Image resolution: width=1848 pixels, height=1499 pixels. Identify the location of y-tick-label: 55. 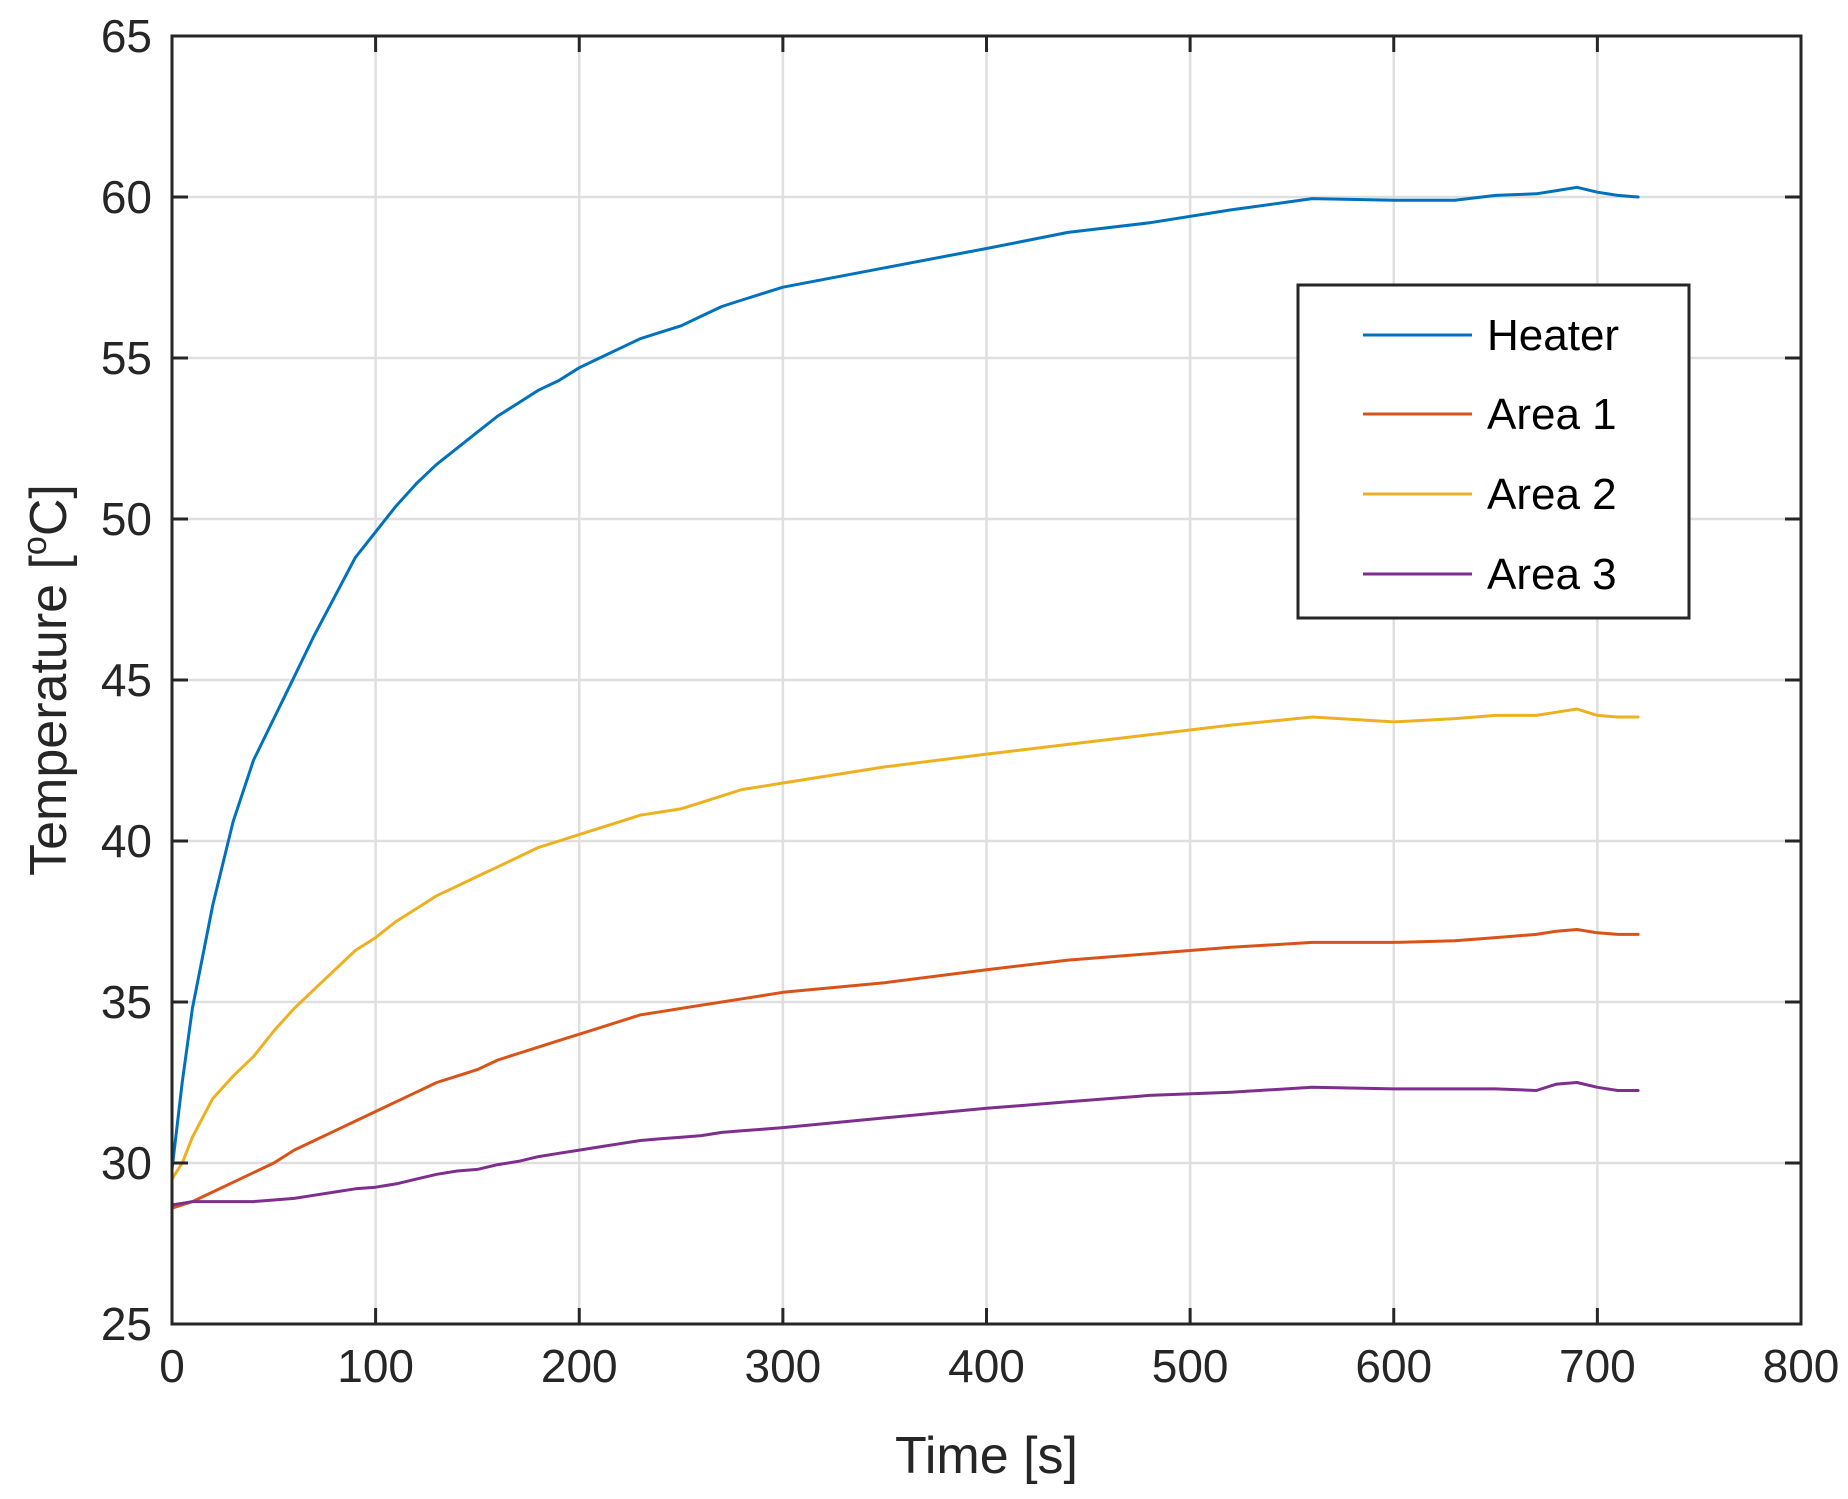
(126, 358).